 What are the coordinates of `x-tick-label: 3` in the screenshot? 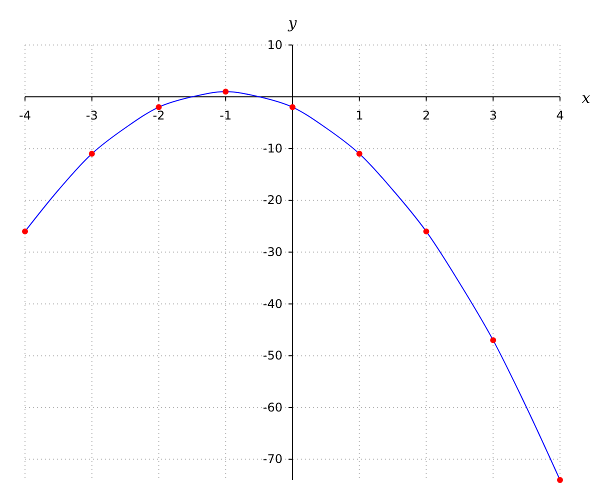 It's located at (493, 115).